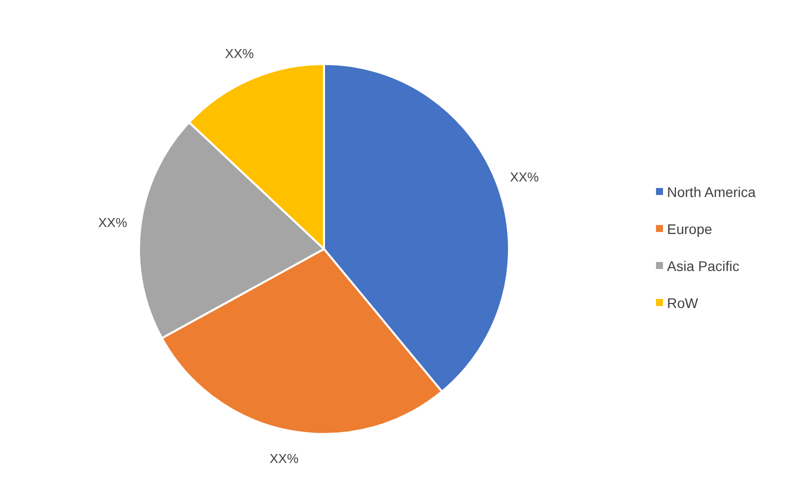 The height and width of the screenshot is (480, 800). I want to click on legend-label: Asia Pacific, so click(703, 266).